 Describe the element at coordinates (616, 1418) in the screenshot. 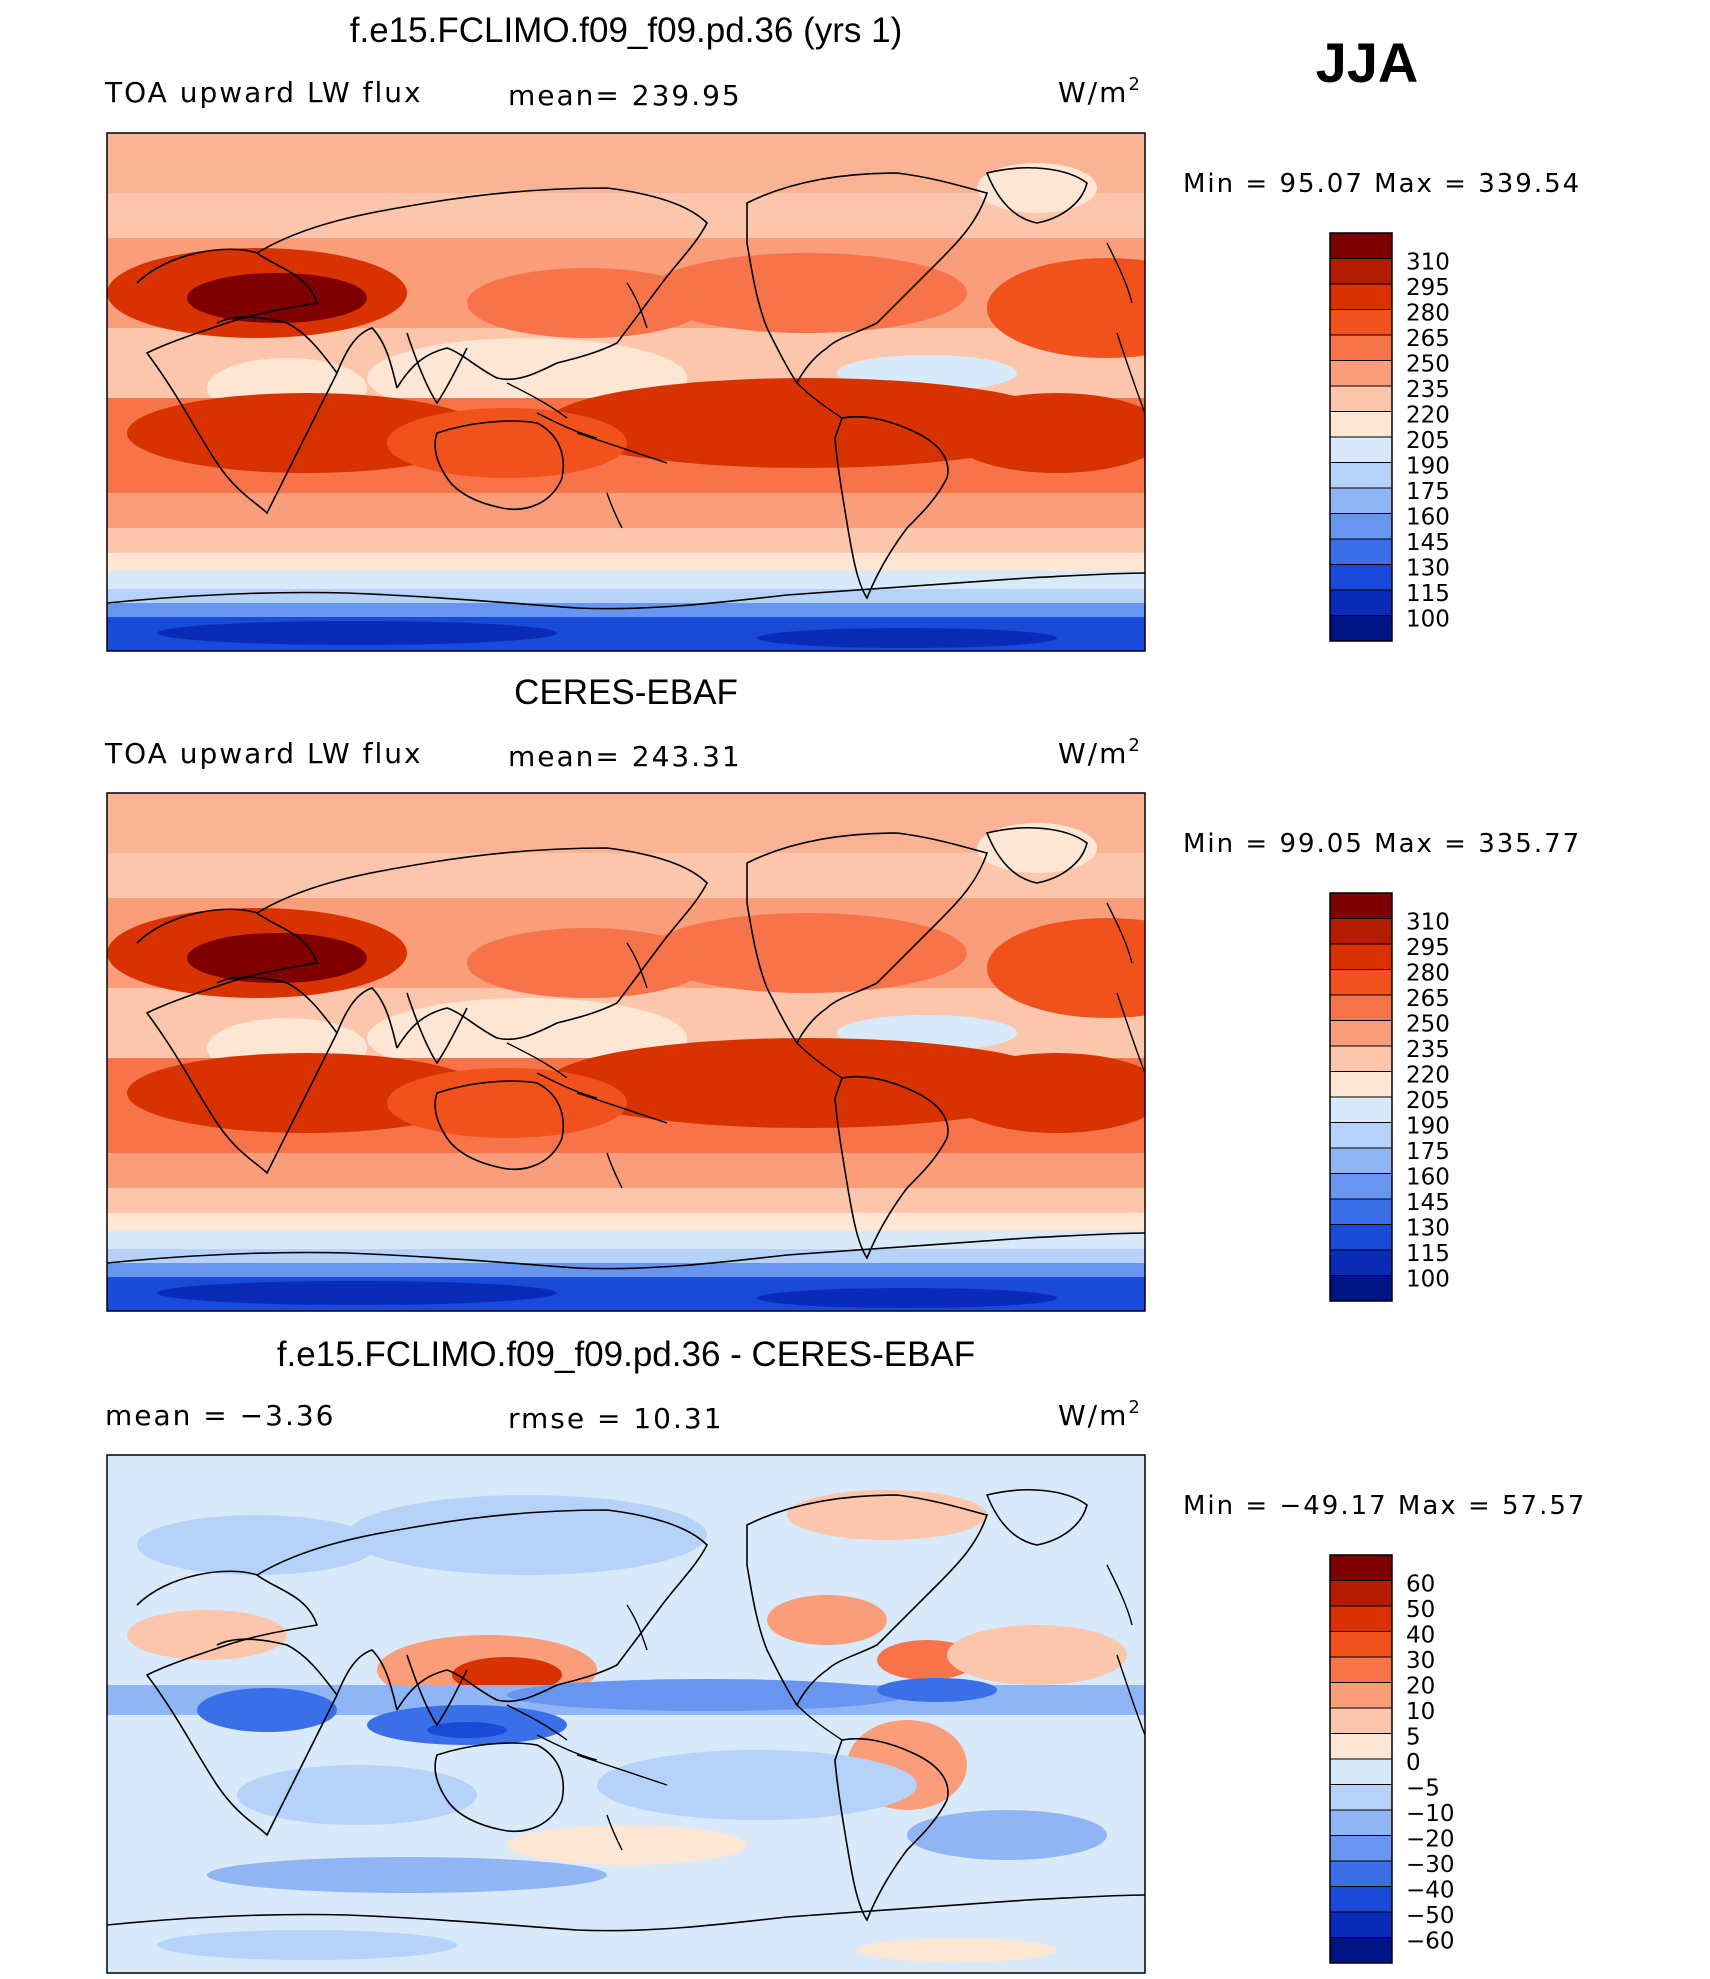

I see `panel-center-label: rmse = 10.31` at that location.